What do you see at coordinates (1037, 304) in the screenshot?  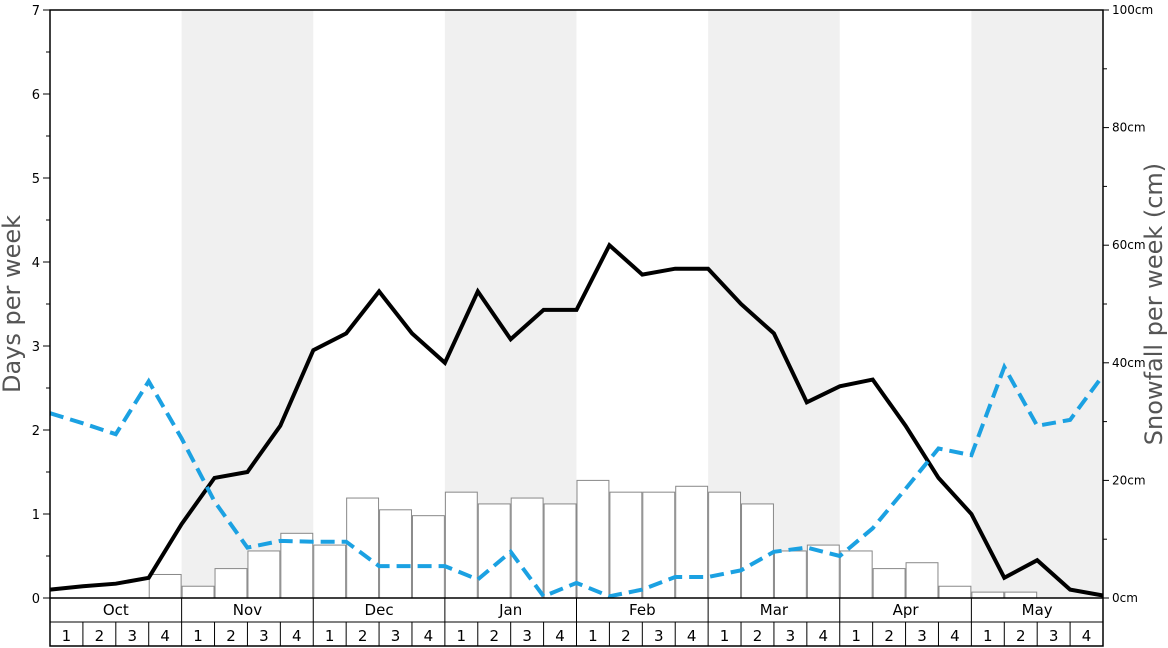 I see `month-shade-may` at bounding box center [1037, 304].